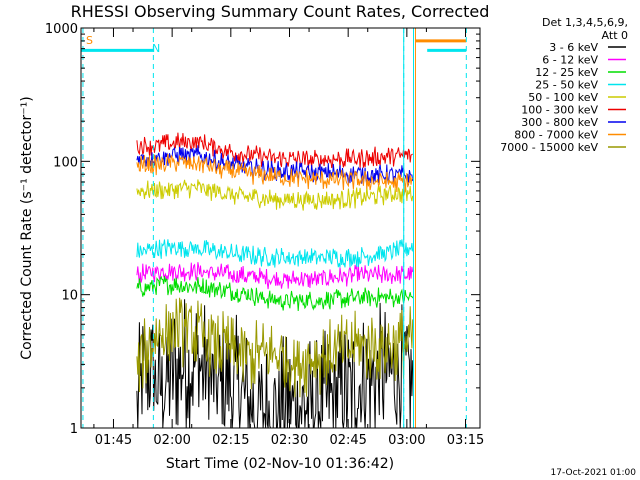 The image size is (640, 480). What do you see at coordinates (563, 97) in the screenshot?
I see `legend-label: 50 - 100 keV` at bounding box center [563, 97].